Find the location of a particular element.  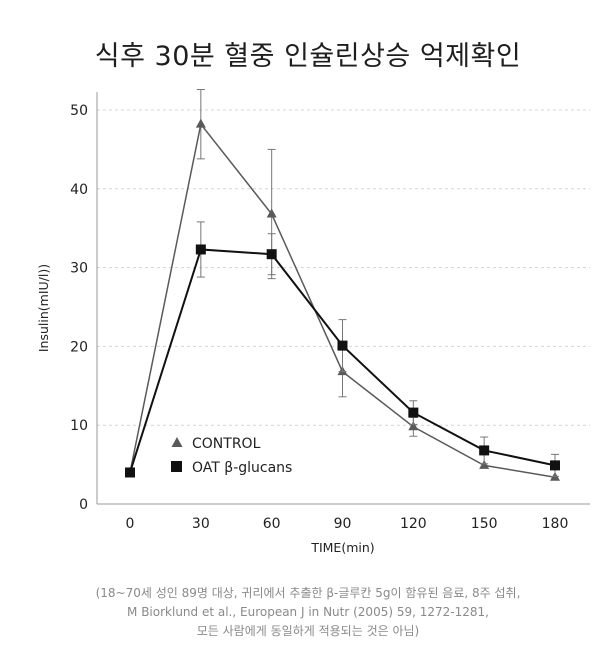

y-tick-label: 40 is located at coordinates (79, 190).